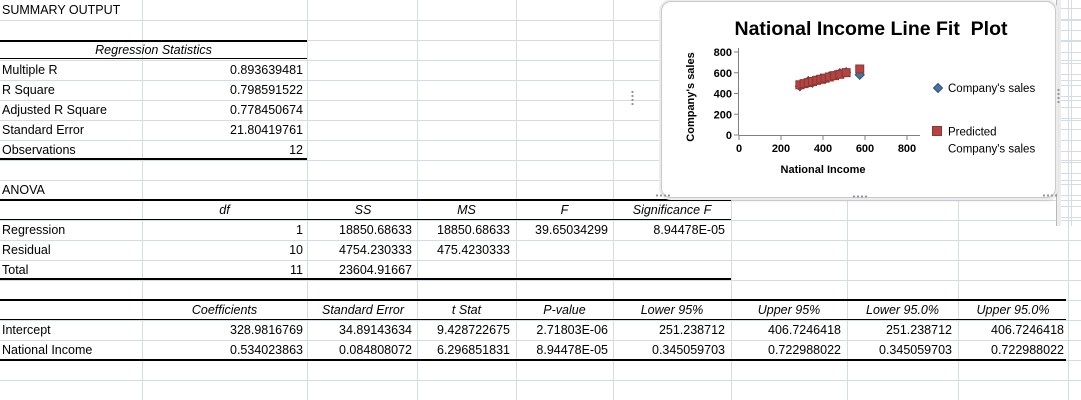 This screenshot has height=400, width=1081. I want to click on coef-header: Standard Error, so click(363, 310).